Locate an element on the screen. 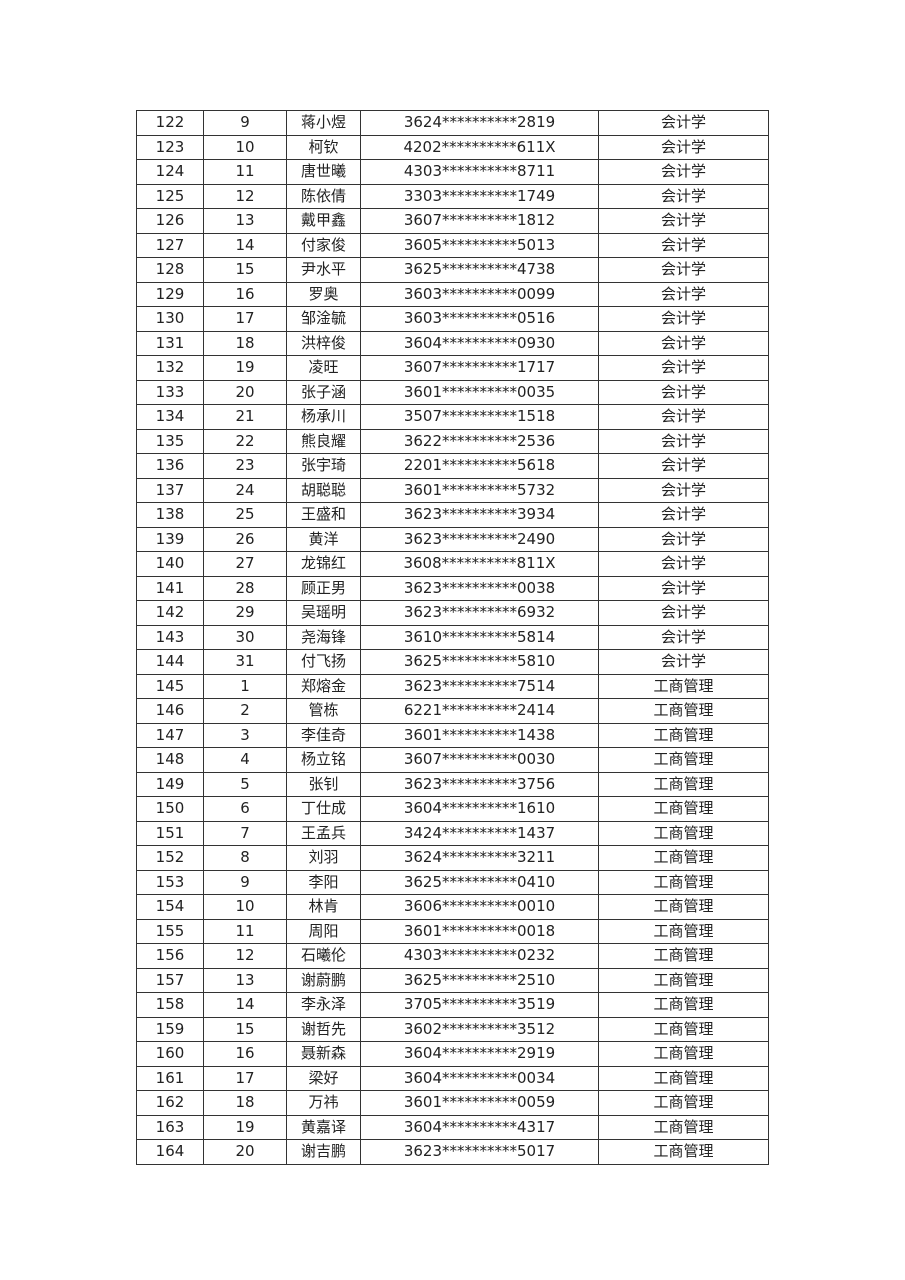 Image resolution: width=905 pixels, height=1280 pixels. name-cell: 罗奥 is located at coordinates (323, 294).